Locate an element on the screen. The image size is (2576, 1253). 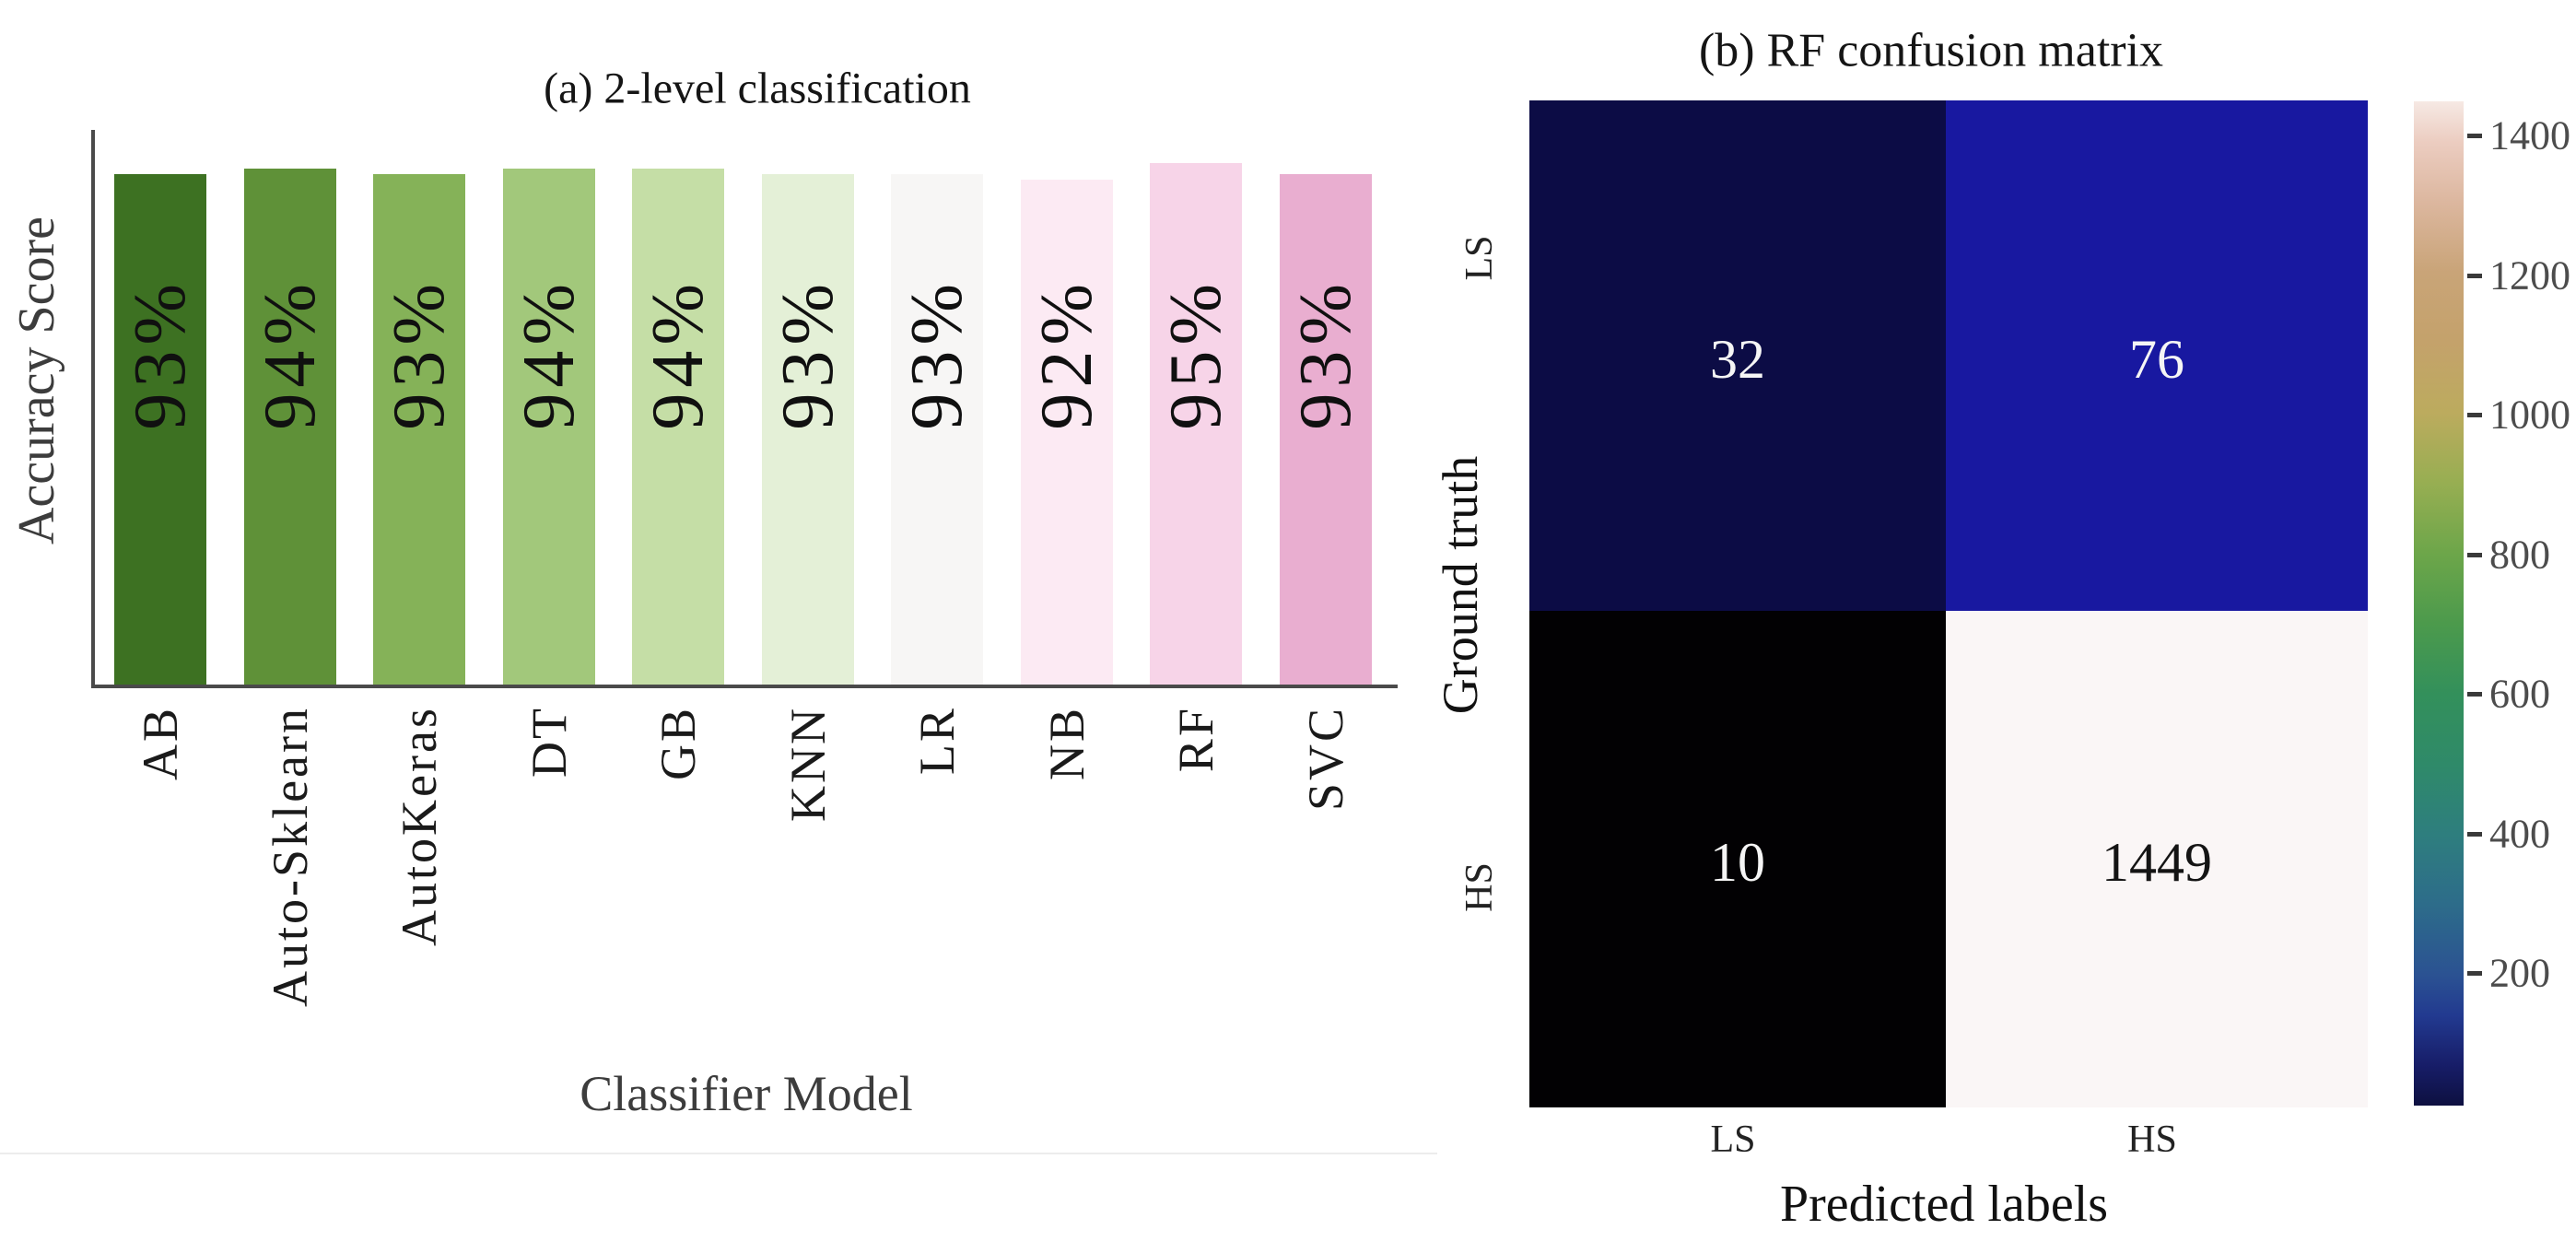
cell-LS-LS: 32 is located at coordinates (1737, 355).